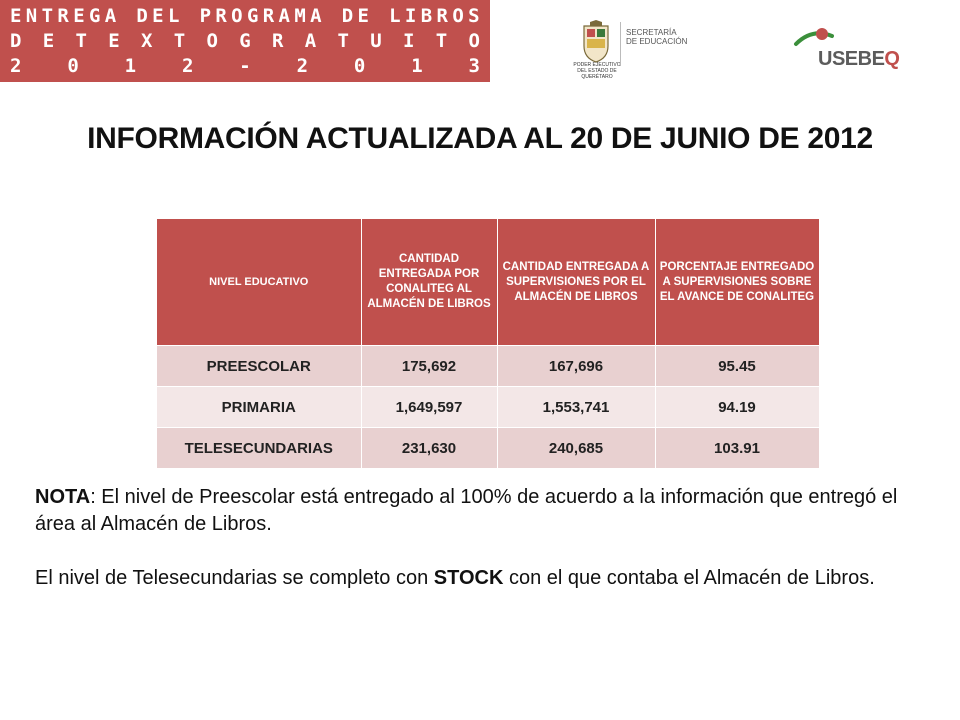 The image size is (960, 720). What do you see at coordinates (429, 366) in the screenshot?
I see `cell-conaliteg: 175,692` at bounding box center [429, 366].